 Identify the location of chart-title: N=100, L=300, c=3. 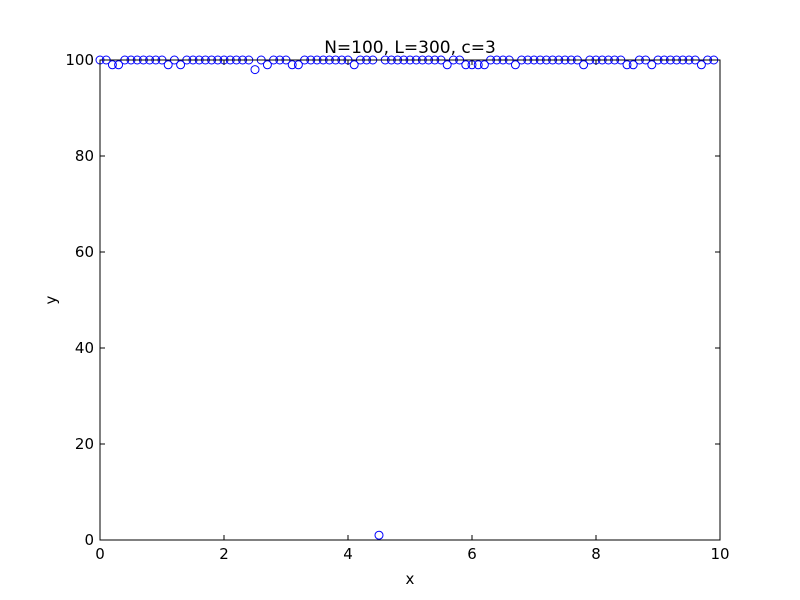
(410, 48).